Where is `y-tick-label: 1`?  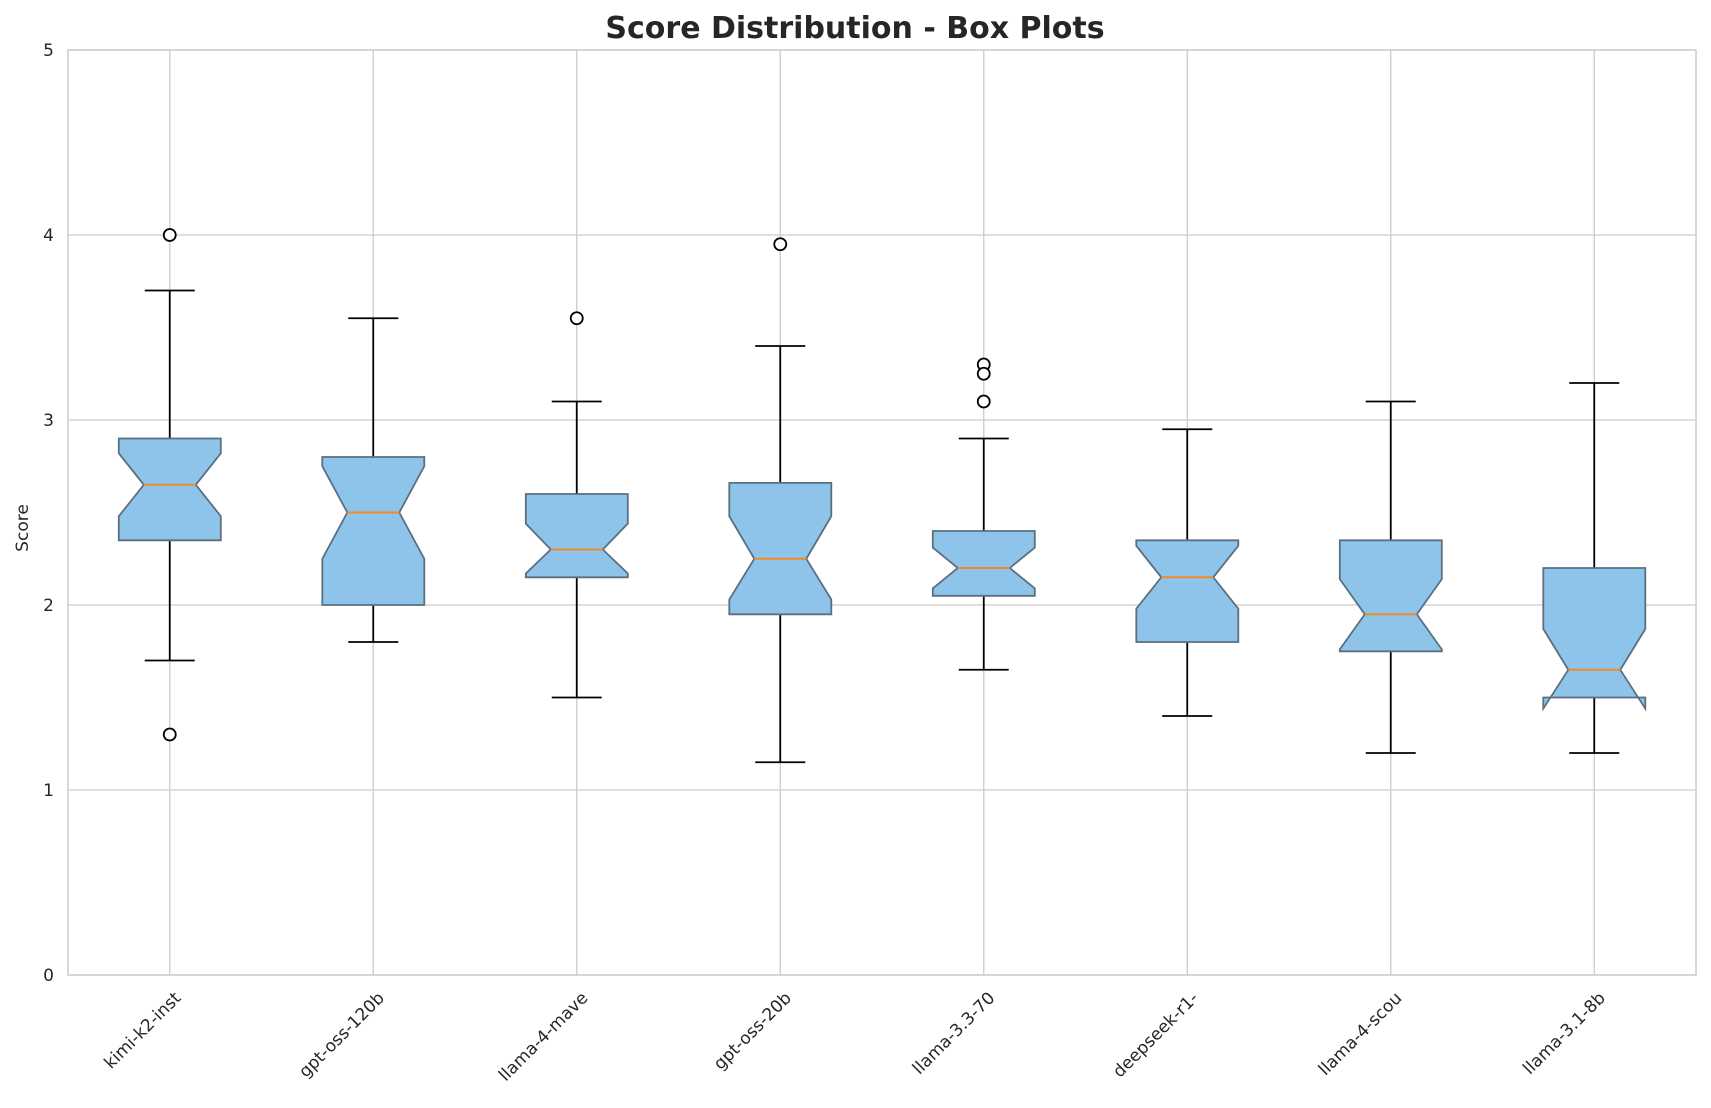 y-tick-label: 1 is located at coordinates (48, 791).